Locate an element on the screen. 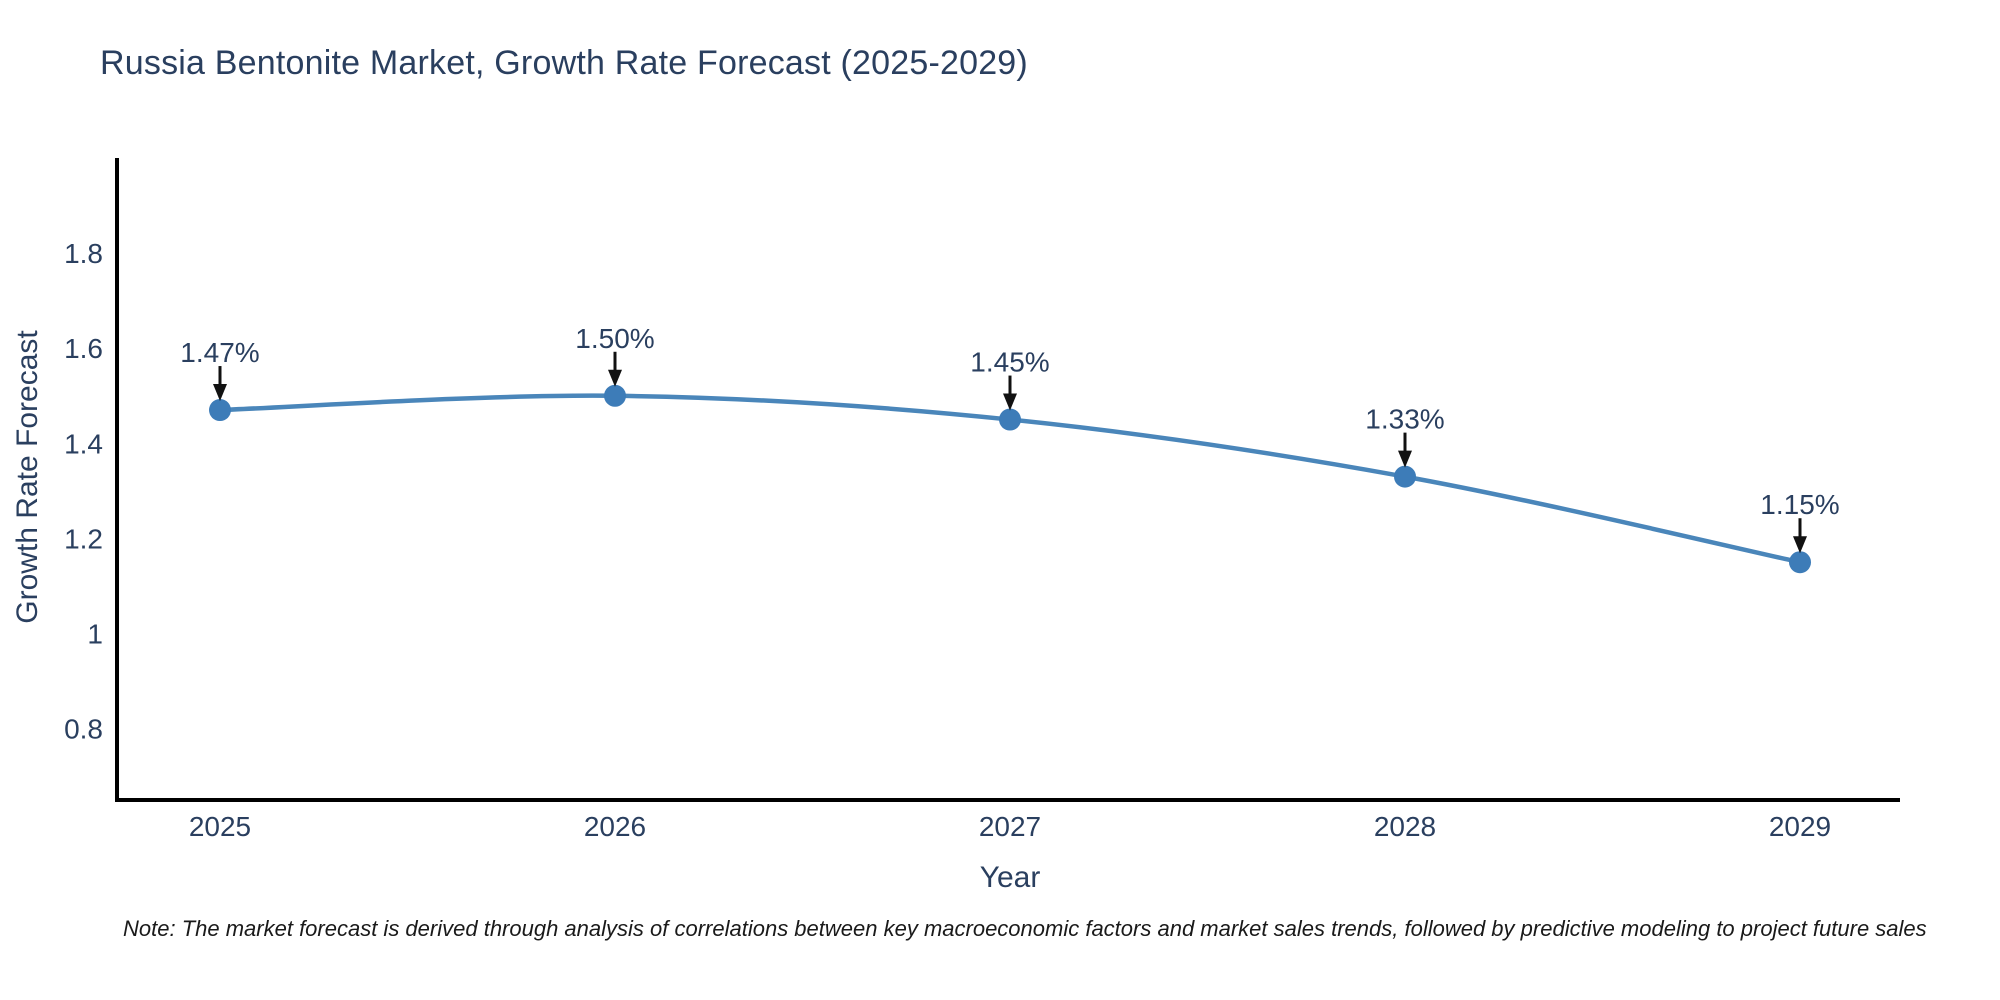  y-tick-label: 1 is located at coordinates (95, 634).